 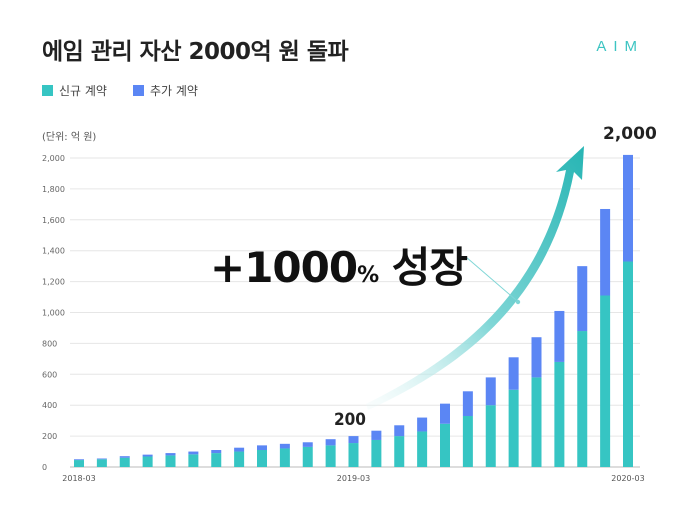 I want to click on legend-item-additional: 추가 계약, so click(x=165, y=90).